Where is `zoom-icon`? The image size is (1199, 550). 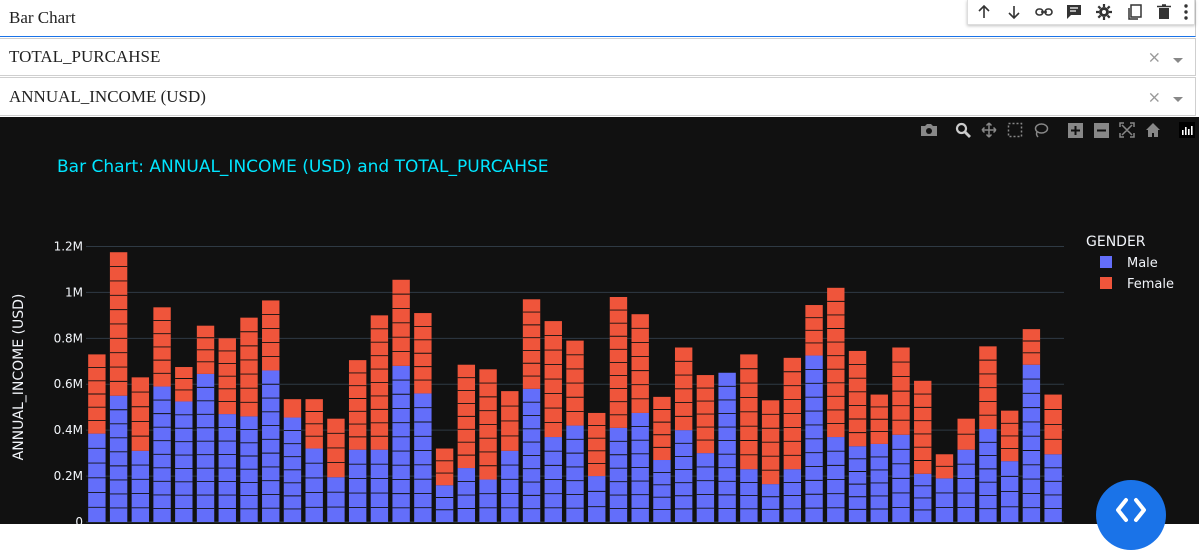 zoom-icon is located at coordinates (963, 130).